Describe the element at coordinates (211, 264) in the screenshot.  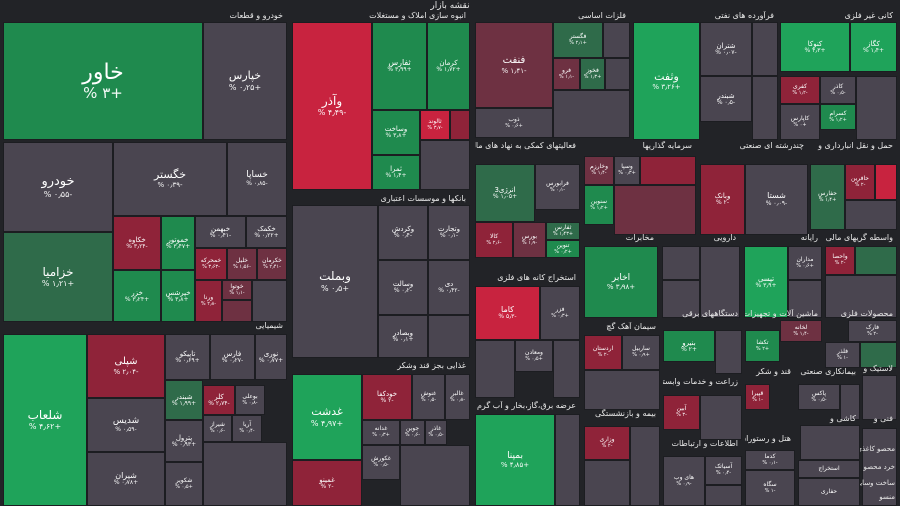
I see `treemap-tile: خمحرکه -۳٫۶۳ %` at that location.